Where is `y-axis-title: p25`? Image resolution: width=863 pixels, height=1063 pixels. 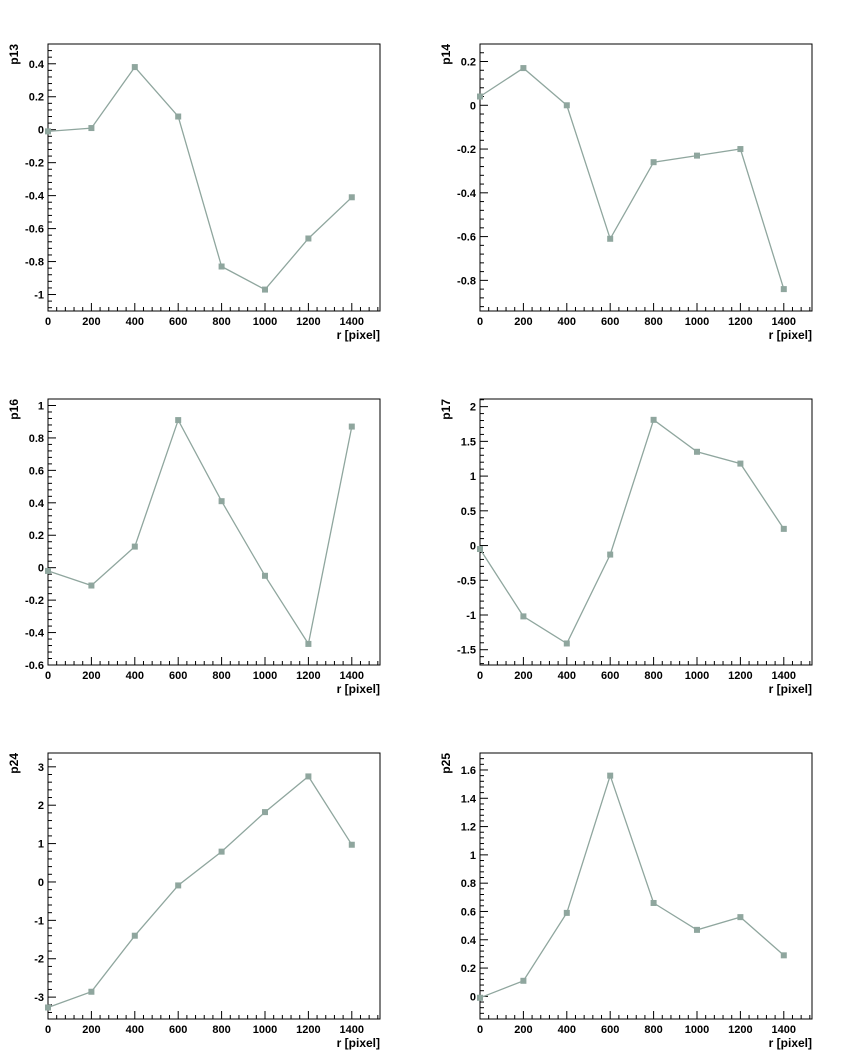
y-axis-title: p25 is located at coordinates (446, 763).